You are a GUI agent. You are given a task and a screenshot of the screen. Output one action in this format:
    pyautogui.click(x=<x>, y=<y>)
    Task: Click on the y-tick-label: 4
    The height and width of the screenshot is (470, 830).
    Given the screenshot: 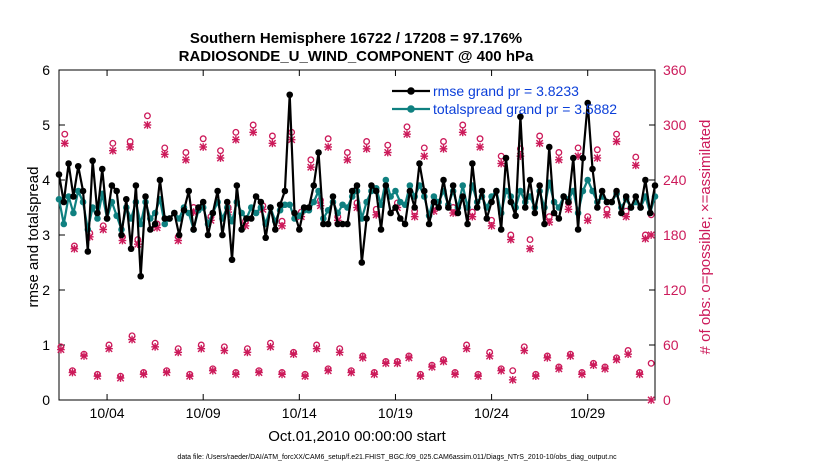 What is the action you would take?
    pyautogui.click(x=46, y=180)
    